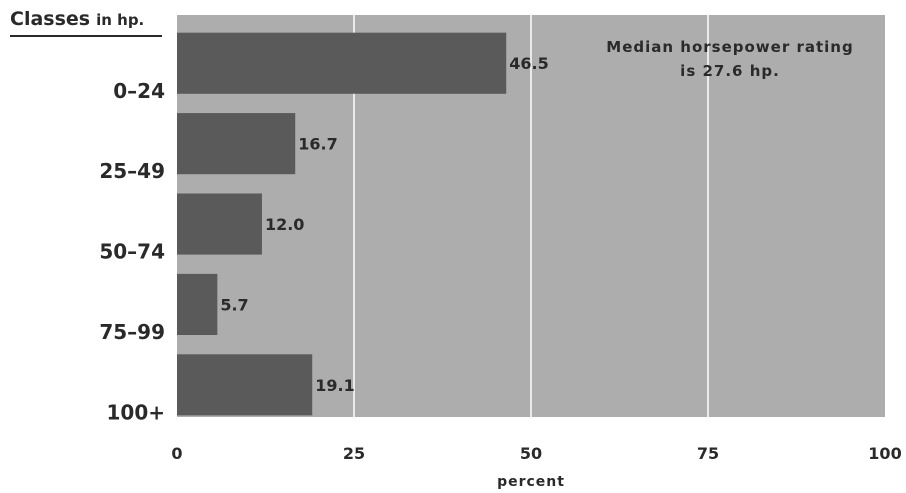  I want to click on category-axis-title: Classes in hp., so click(77, 19).